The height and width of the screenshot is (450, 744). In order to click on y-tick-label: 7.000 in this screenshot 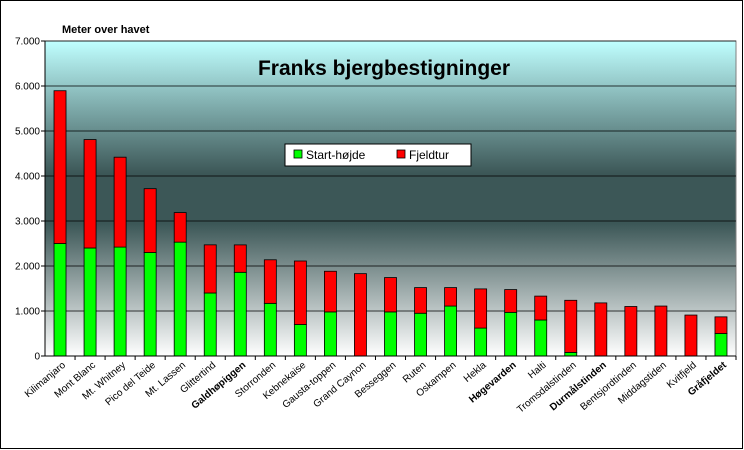, I will do `click(27, 42)`.